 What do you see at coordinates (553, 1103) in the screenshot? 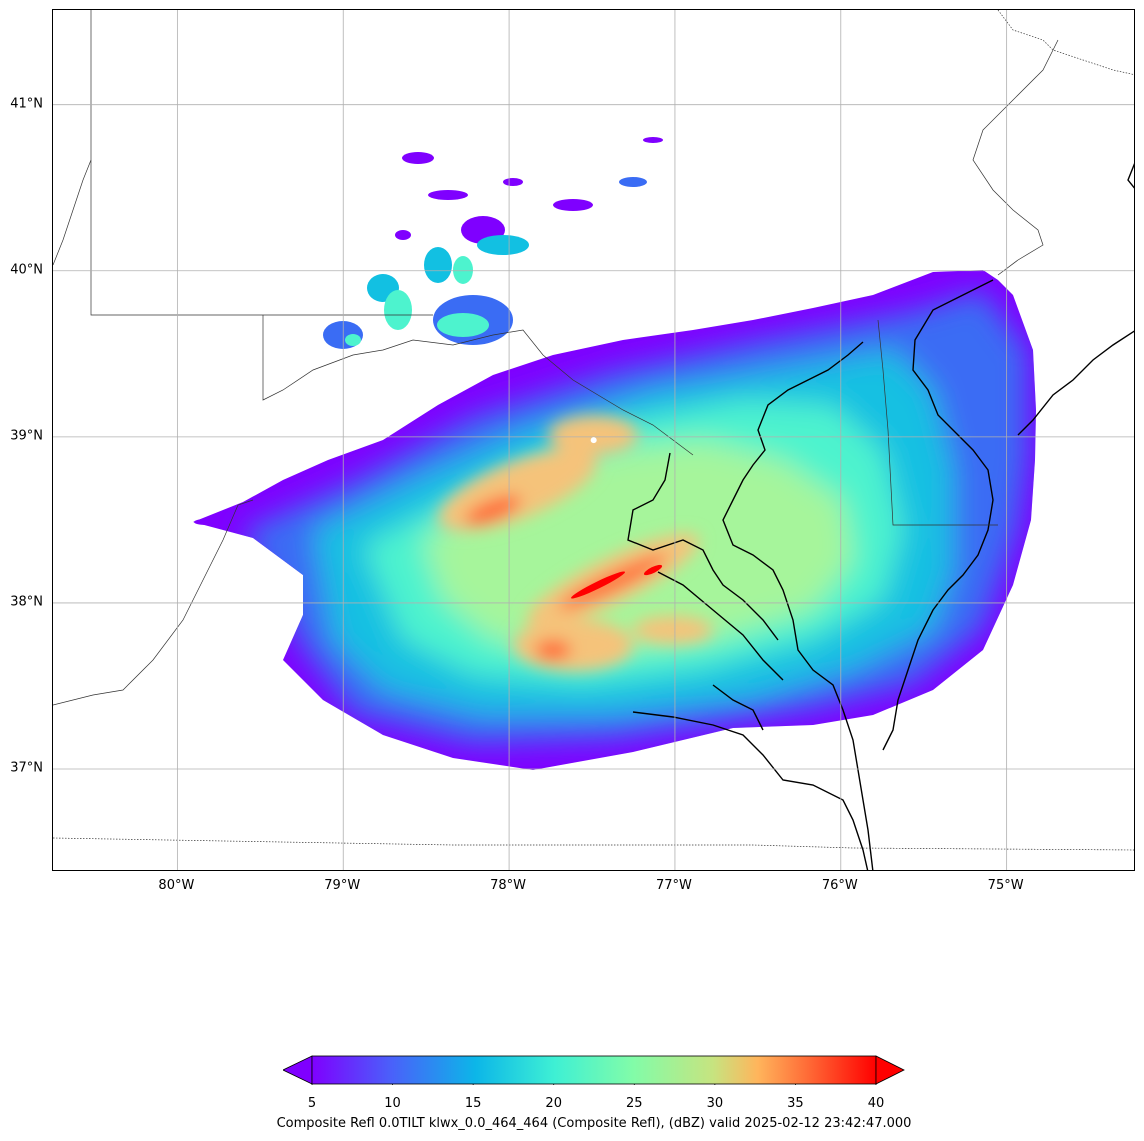
I see `colorbar-tick-20: 20` at bounding box center [553, 1103].